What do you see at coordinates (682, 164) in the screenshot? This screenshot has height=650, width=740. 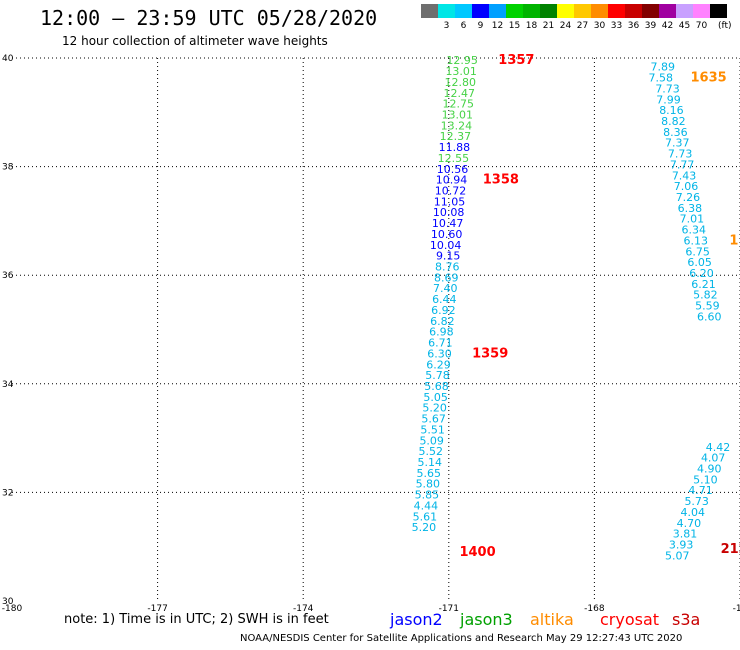 I see `wave-height-value: 7.77` at bounding box center [682, 164].